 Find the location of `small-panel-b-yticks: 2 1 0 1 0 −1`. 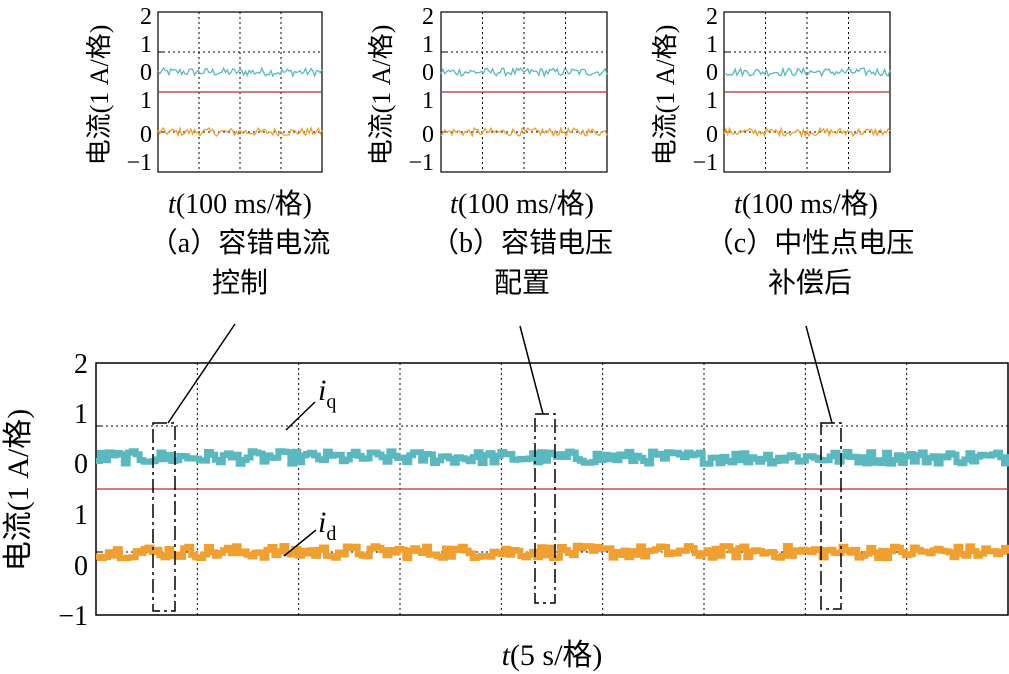

small-panel-b-yticks: 2 1 0 1 0 −1 is located at coordinates (421, 90).